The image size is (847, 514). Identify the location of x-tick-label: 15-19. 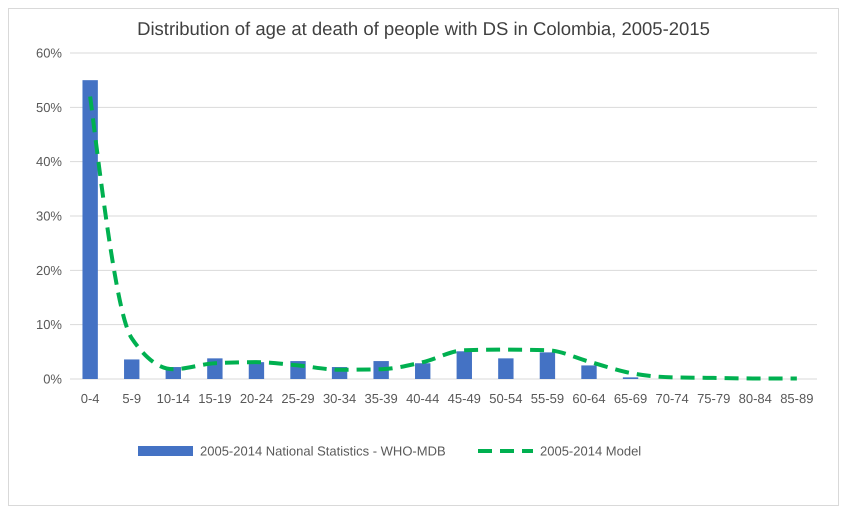
(215, 398).